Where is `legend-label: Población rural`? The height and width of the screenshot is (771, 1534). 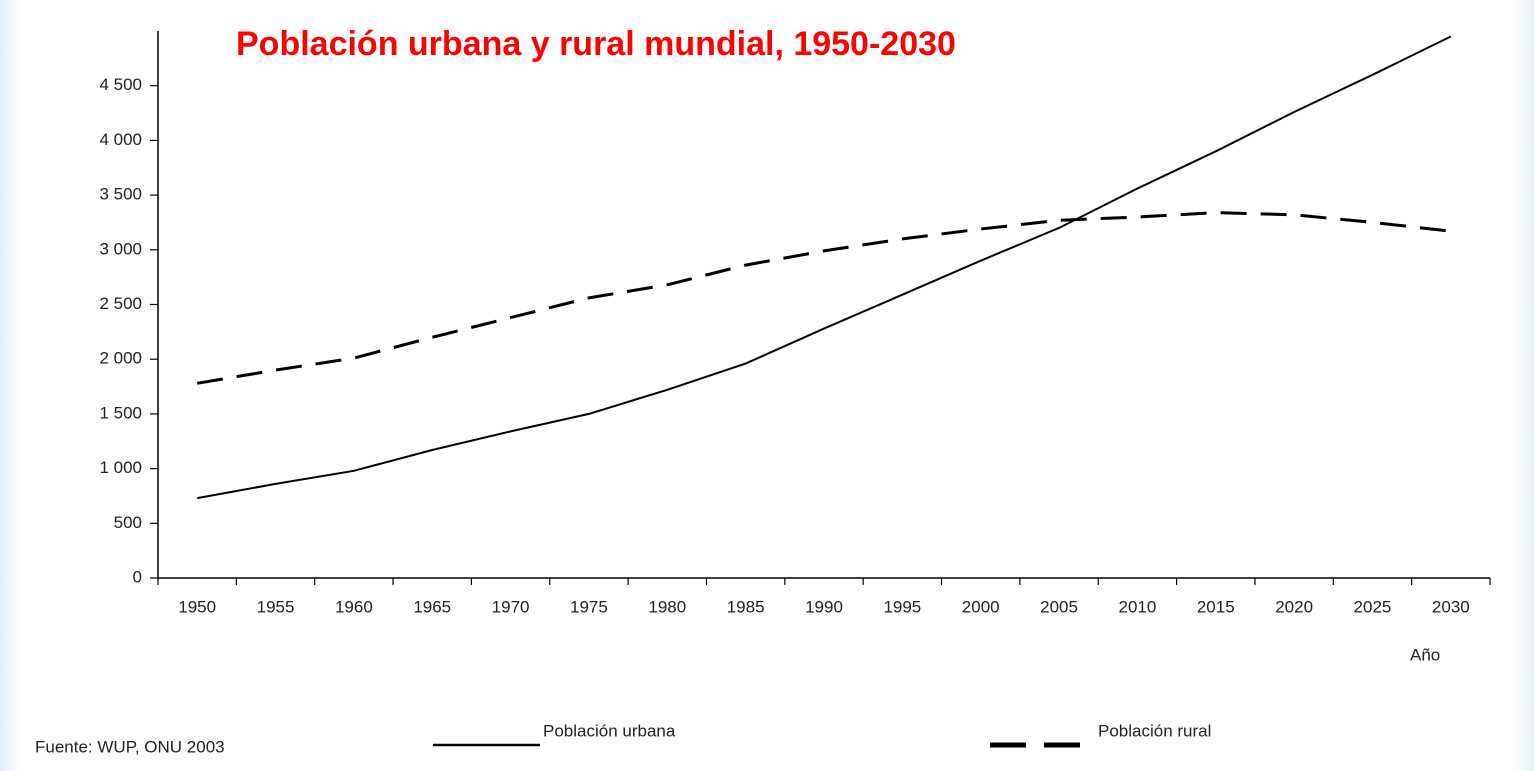 legend-label: Población rural is located at coordinates (1154, 730).